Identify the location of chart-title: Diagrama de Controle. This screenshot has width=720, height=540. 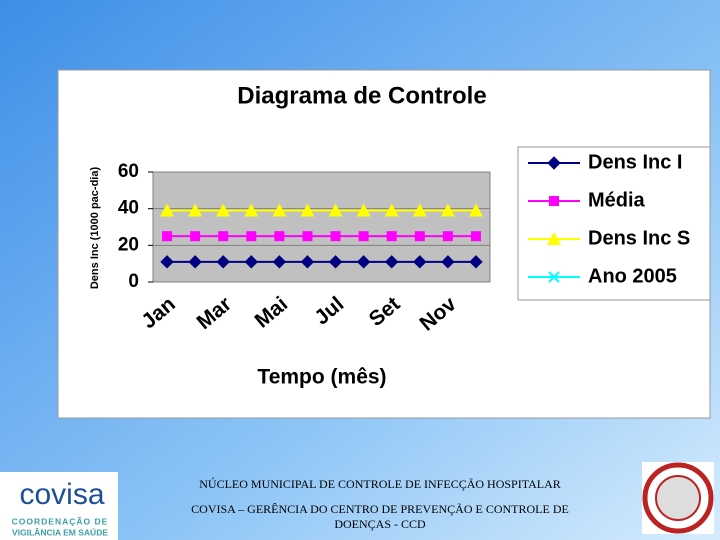
(361, 95).